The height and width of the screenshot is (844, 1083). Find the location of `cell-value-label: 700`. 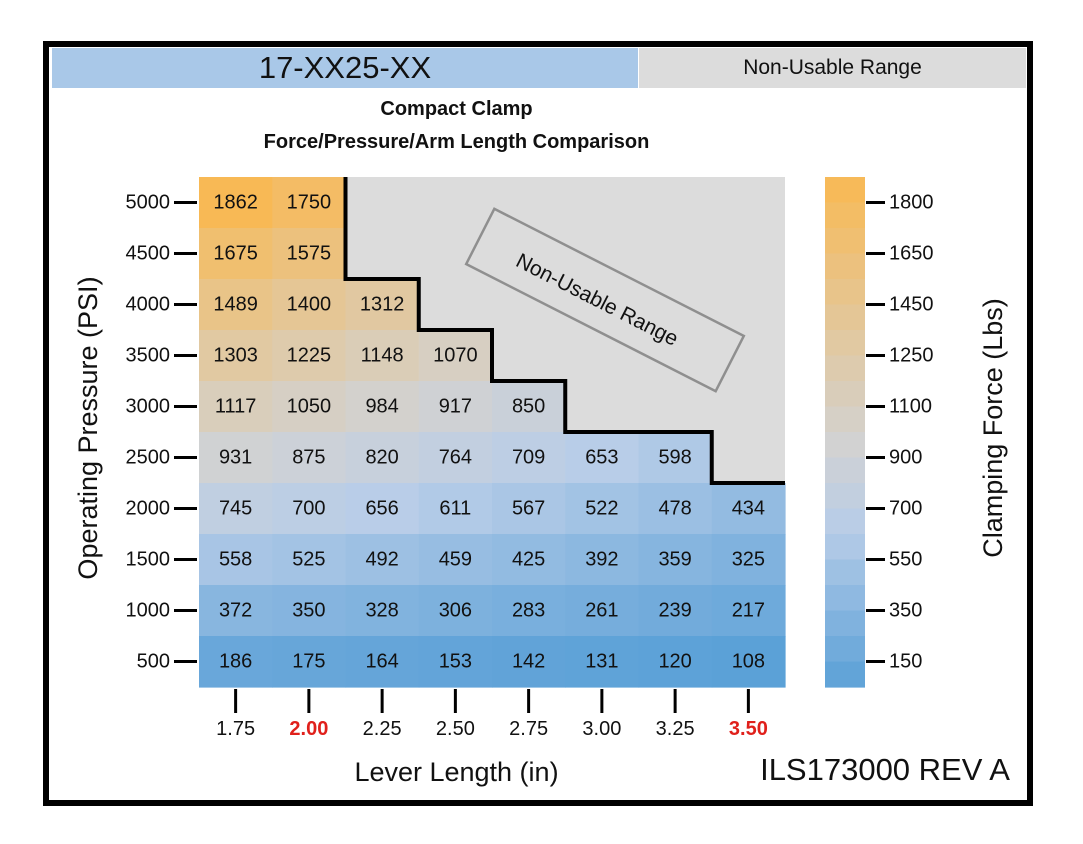

cell-value-label: 700 is located at coordinates (308, 509).